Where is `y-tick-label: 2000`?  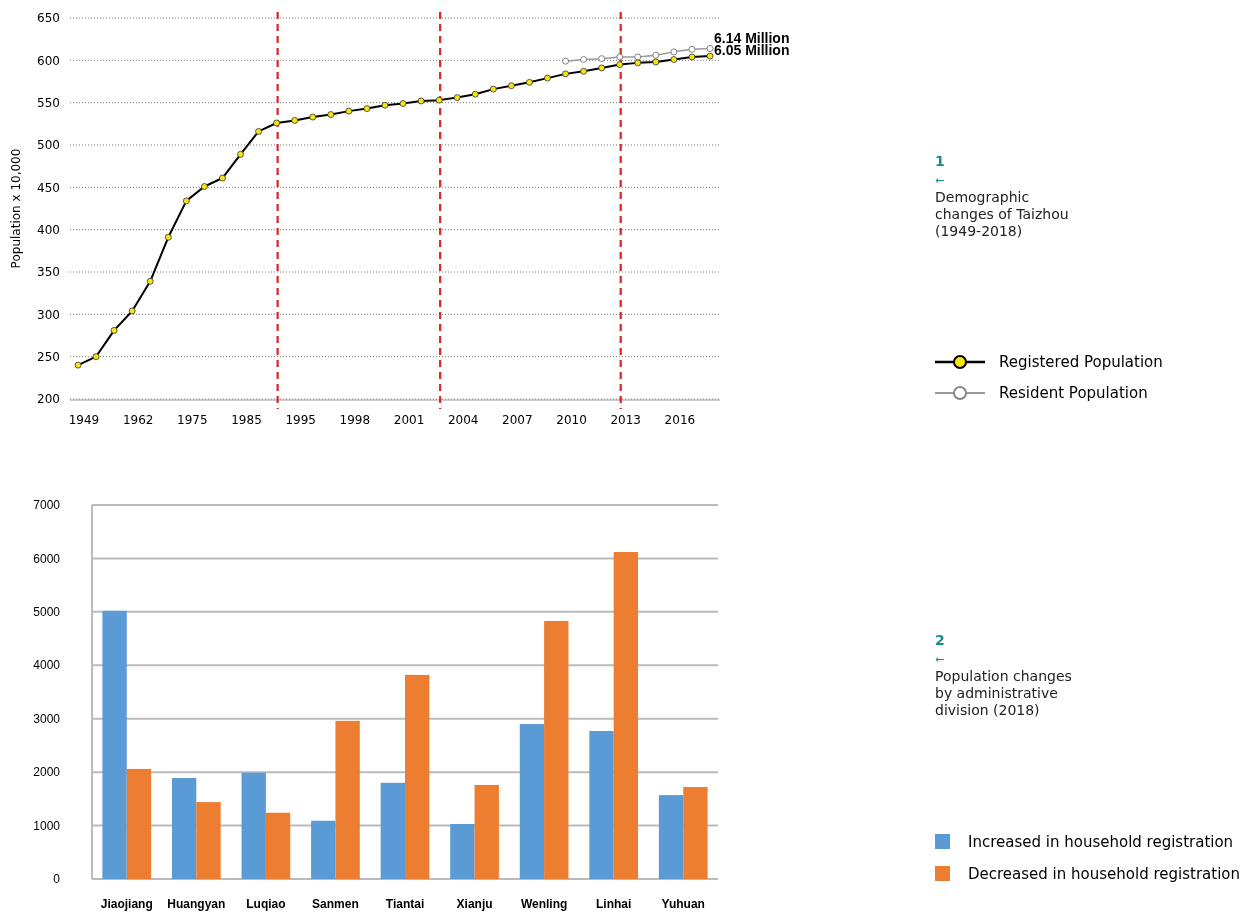
y-tick-label: 2000 is located at coordinates (47, 772).